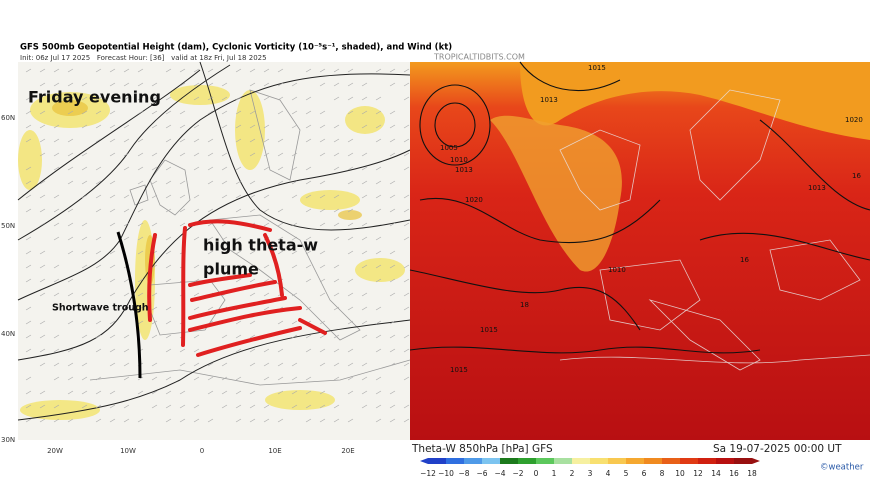 This screenshot has width=870, height=489. I want to click on right-valid-time: Sa 19-07-2025 00:00 UT, so click(777, 449).